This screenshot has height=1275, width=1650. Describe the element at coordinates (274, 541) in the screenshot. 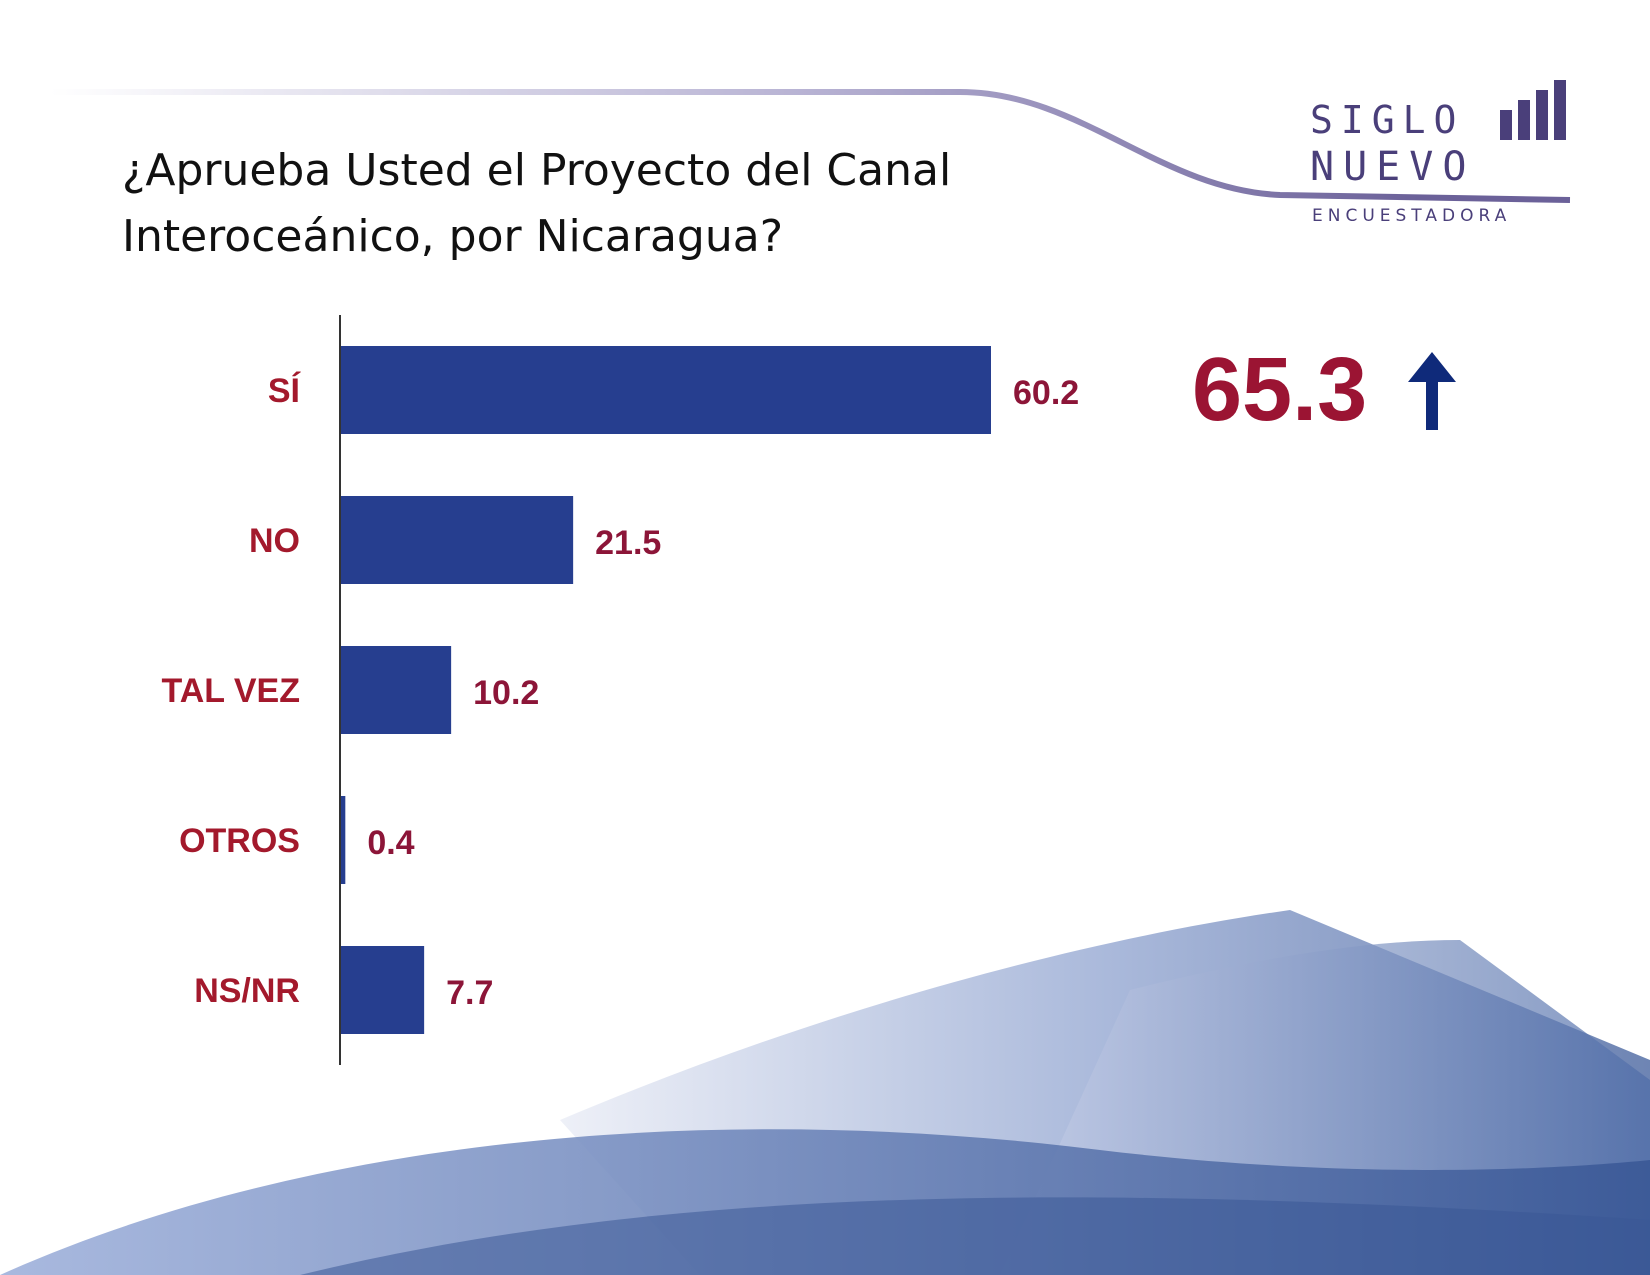

I see `category-label: NO` at that location.